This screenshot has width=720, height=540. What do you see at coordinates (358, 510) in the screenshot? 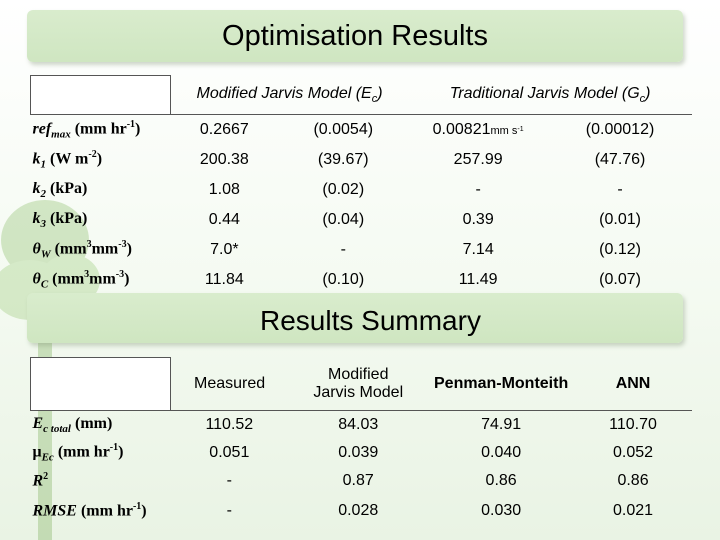
I see `value-cell: 0.028` at bounding box center [358, 510].